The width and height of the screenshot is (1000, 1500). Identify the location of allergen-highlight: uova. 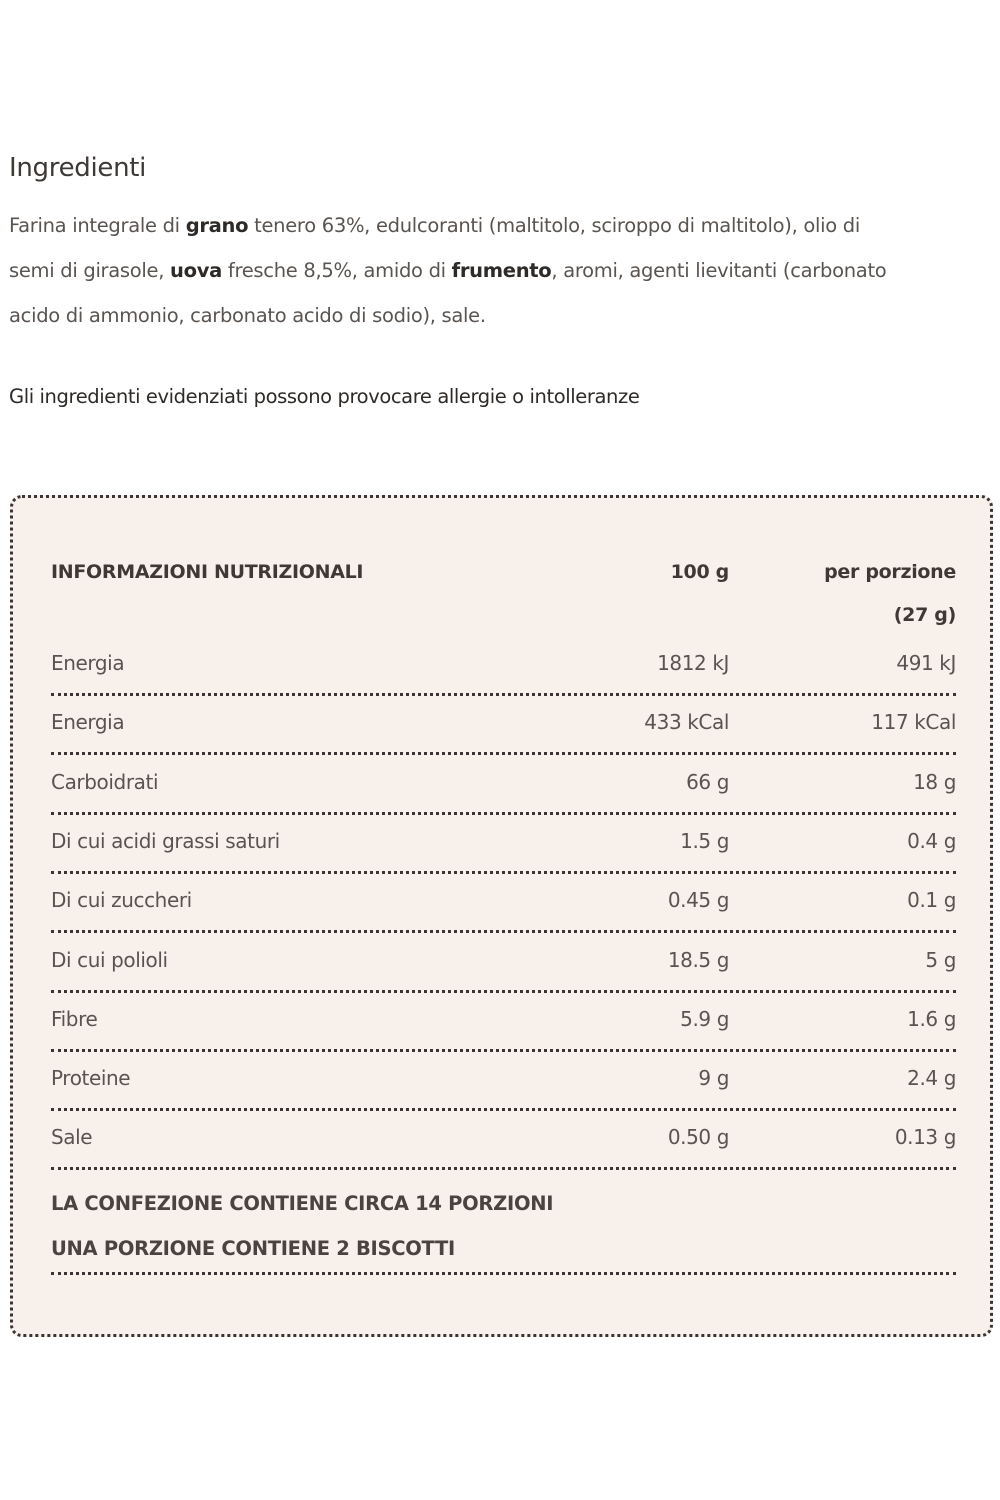
(196, 270).